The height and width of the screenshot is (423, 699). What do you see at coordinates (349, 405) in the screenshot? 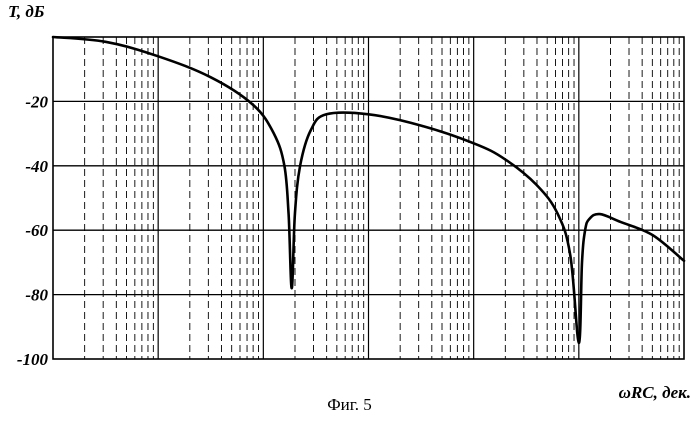
I see `figure-caption: Фиг. 5` at bounding box center [349, 405].